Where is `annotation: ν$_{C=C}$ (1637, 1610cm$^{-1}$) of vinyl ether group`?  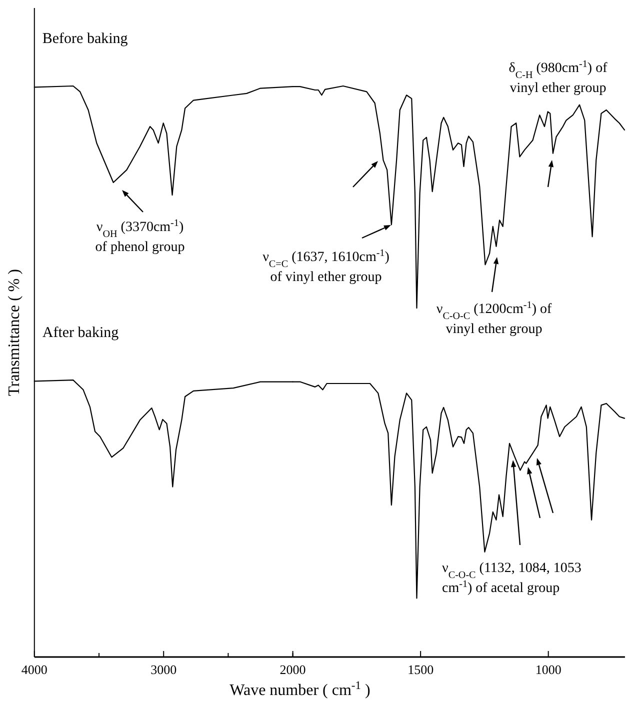
annotation: ν$_{C=C}$ (1637, 1610cm$^{-1}$) of vinyl ether group is located at coordinates (326, 266).